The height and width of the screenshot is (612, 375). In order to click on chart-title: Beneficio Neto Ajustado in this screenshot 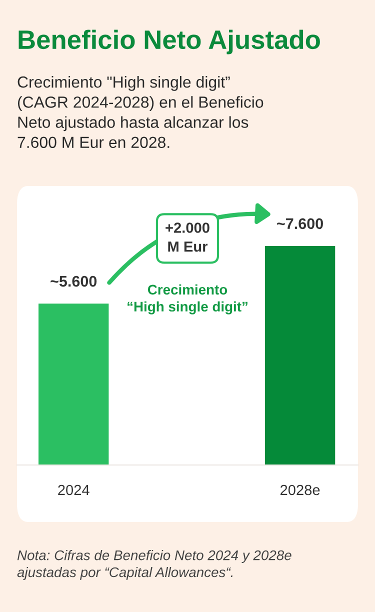, I will do `click(169, 42)`.